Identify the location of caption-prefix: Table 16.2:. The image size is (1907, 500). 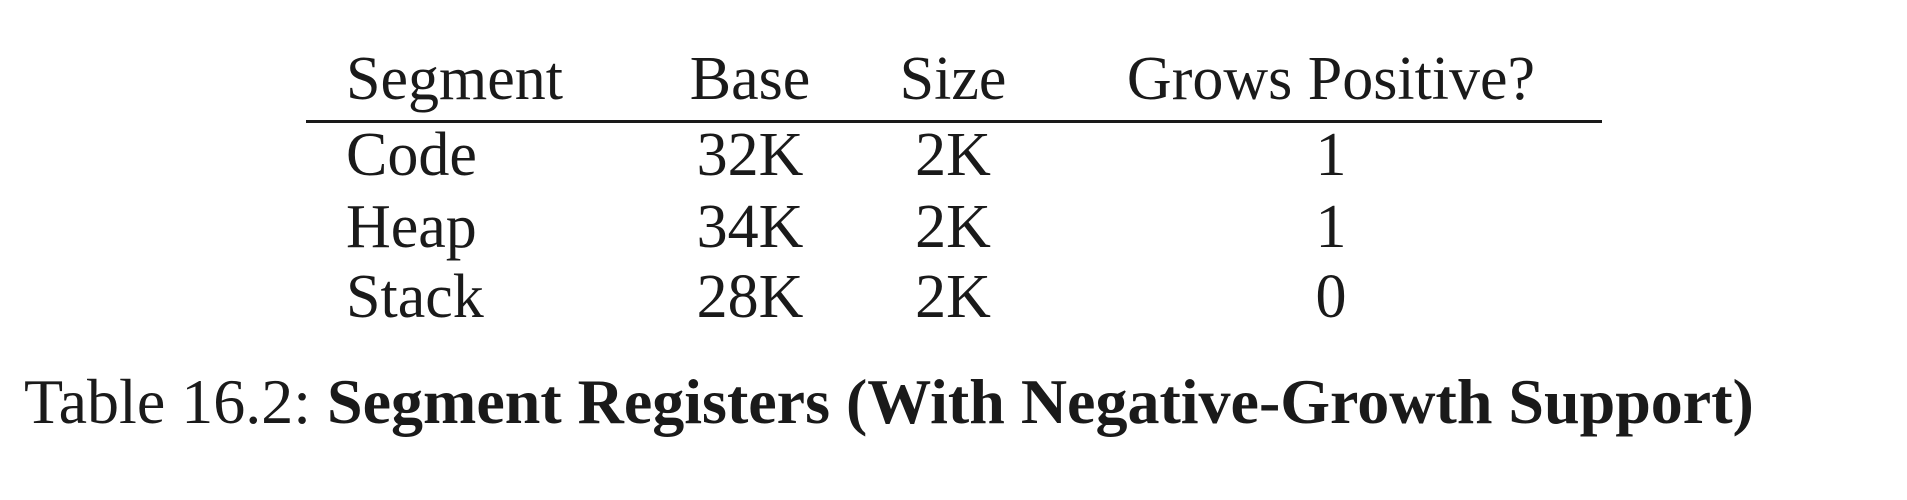
(175, 401).